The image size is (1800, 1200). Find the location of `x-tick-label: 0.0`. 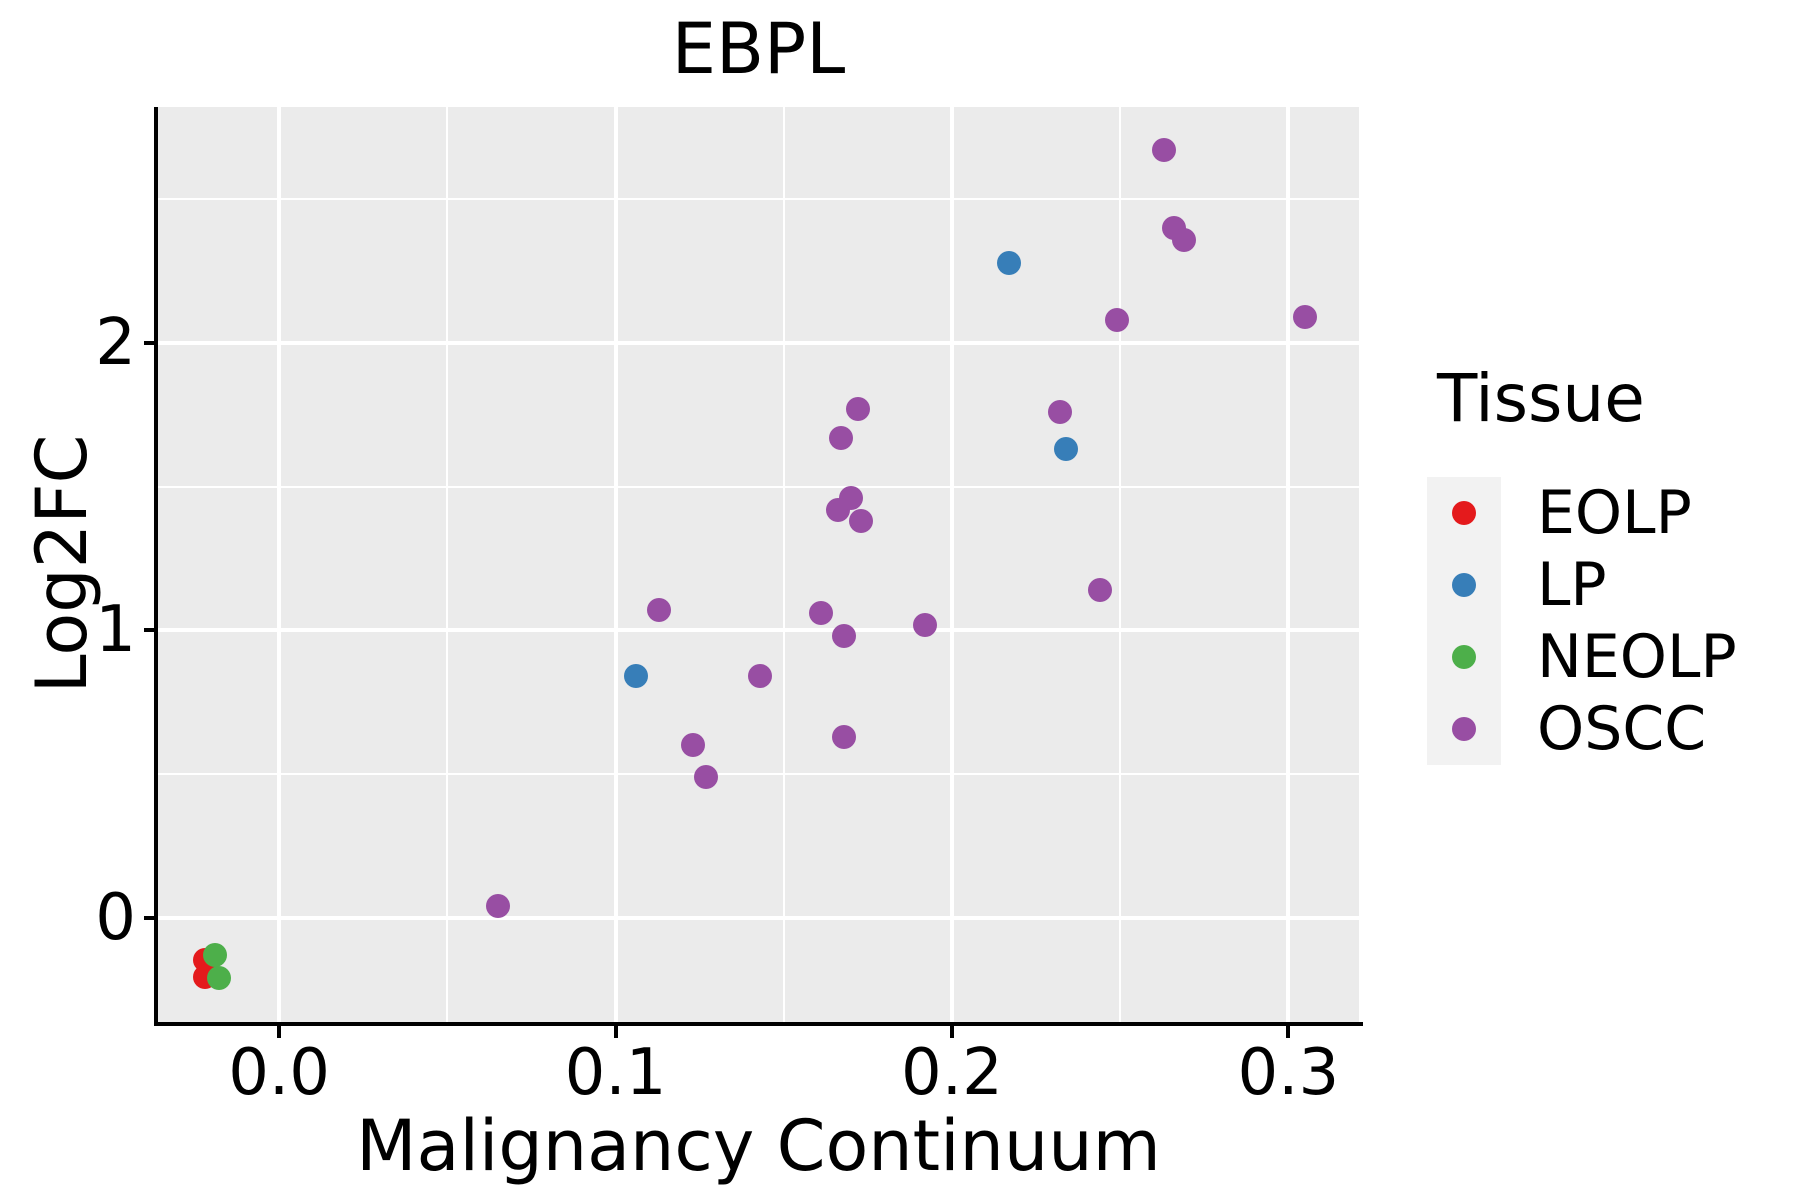

x-tick-label: 0.0 is located at coordinates (279, 1073).